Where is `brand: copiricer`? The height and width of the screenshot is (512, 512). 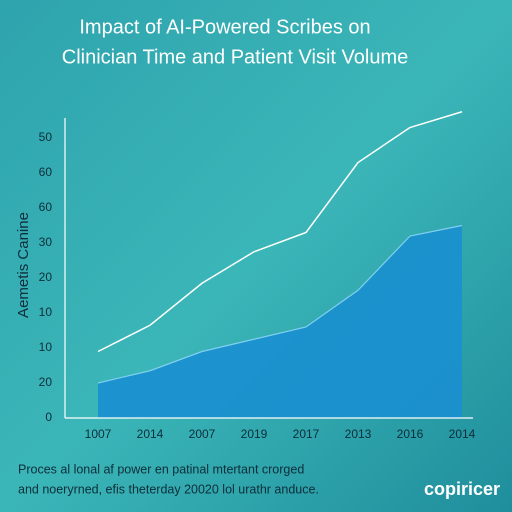
brand: copiricer is located at coordinates (462, 489).